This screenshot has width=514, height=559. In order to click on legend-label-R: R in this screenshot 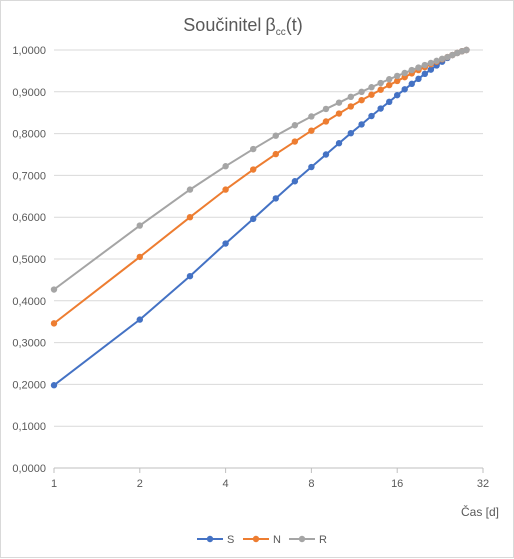, I will do `click(323, 540)`.